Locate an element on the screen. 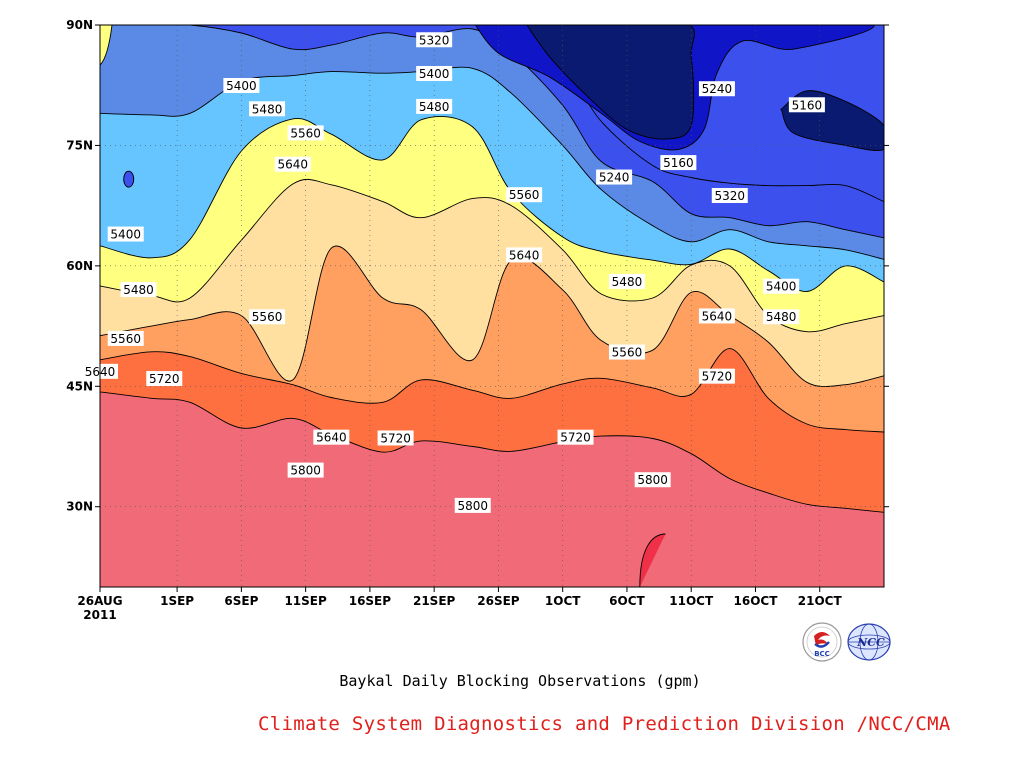  x-tick-label: 16OCT is located at coordinates (756, 601).